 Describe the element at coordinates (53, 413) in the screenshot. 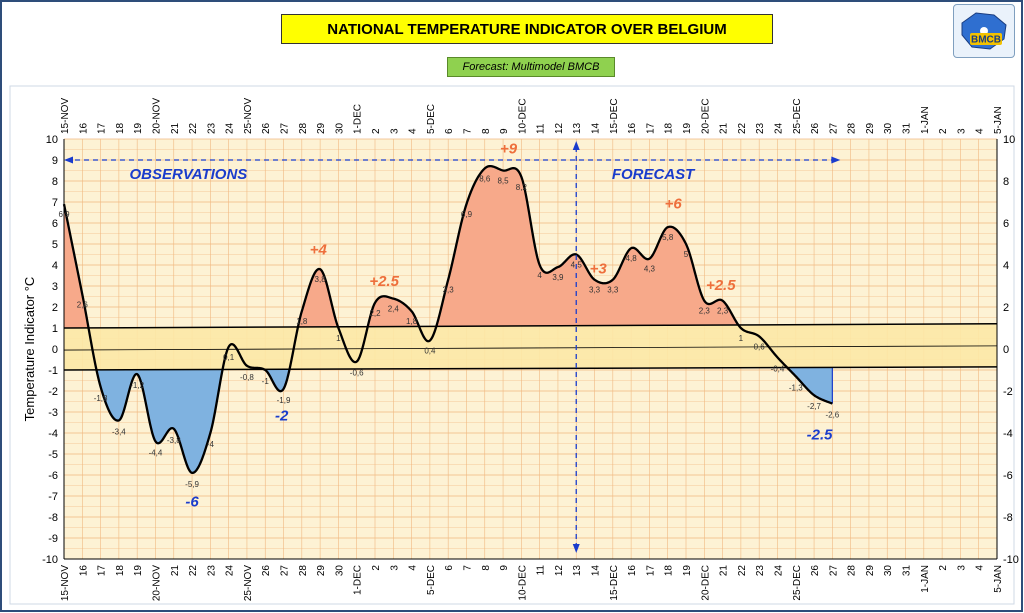

I see `y-tick-label: -3` at that location.